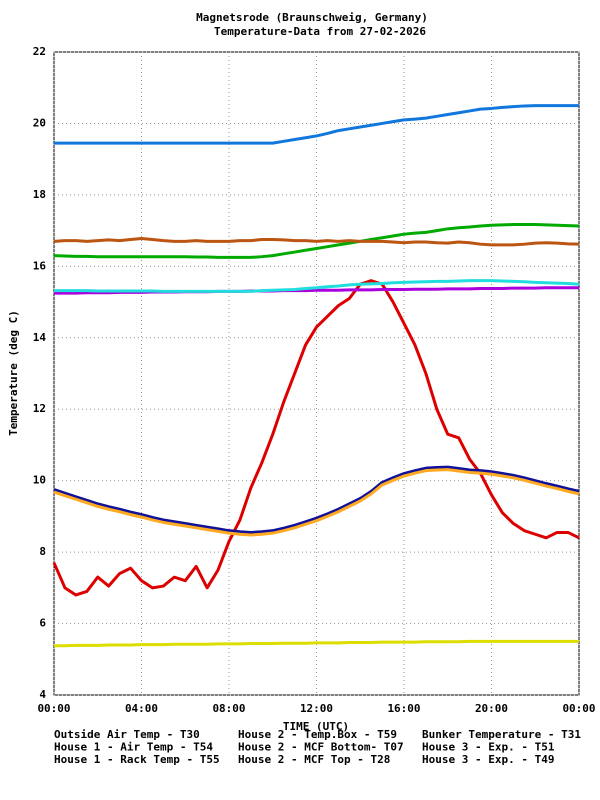 The image size is (600, 800). What do you see at coordinates (403, 708) in the screenshot?
I see `x-tick-label: 16:00` at bounding box center [403, 708].